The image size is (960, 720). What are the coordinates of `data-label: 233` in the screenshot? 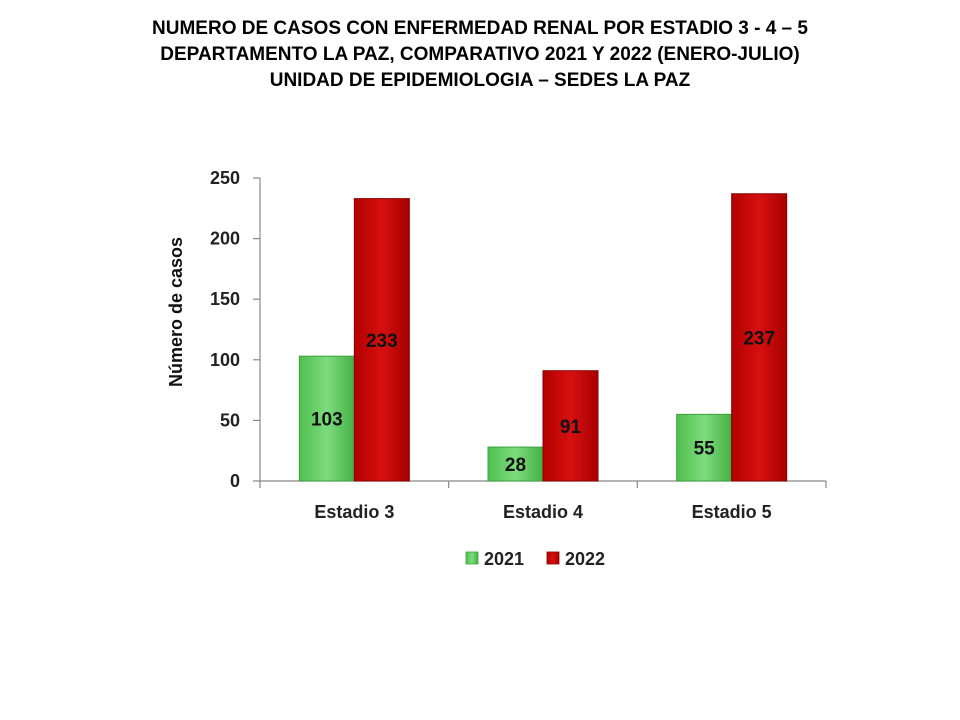 It's located at (382, 341).